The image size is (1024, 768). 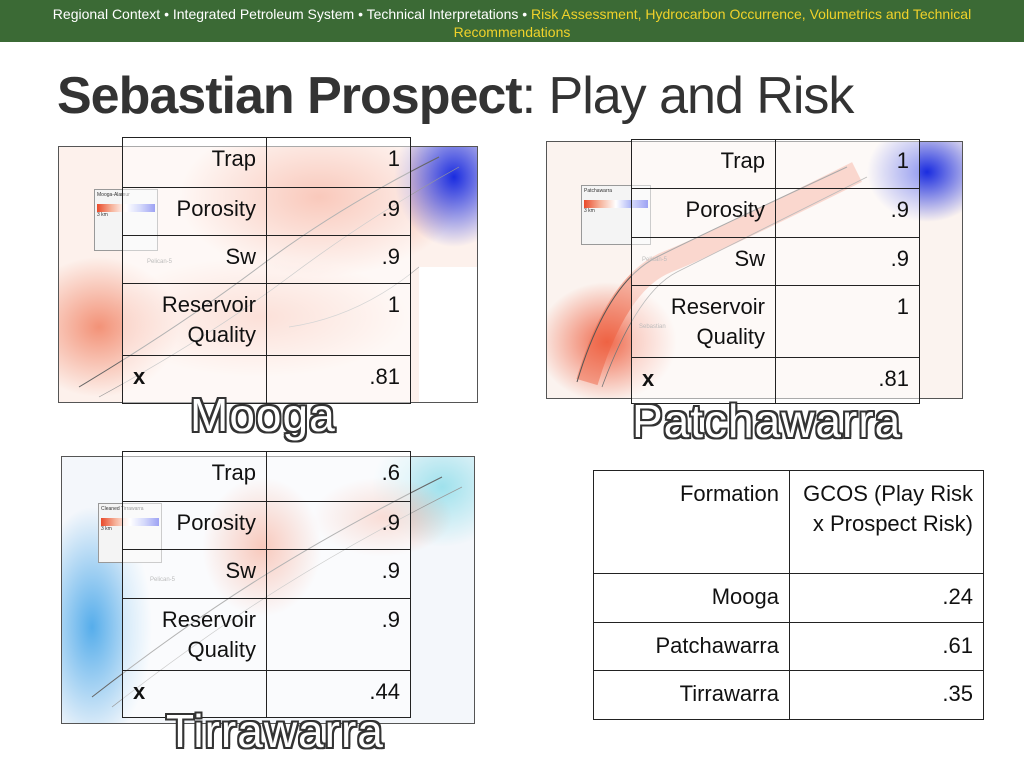 What do you see at coordinates (691, 695) in the screenshot?
I see `formation-cell: Tirrawarra` at bounding box center [691, 695].